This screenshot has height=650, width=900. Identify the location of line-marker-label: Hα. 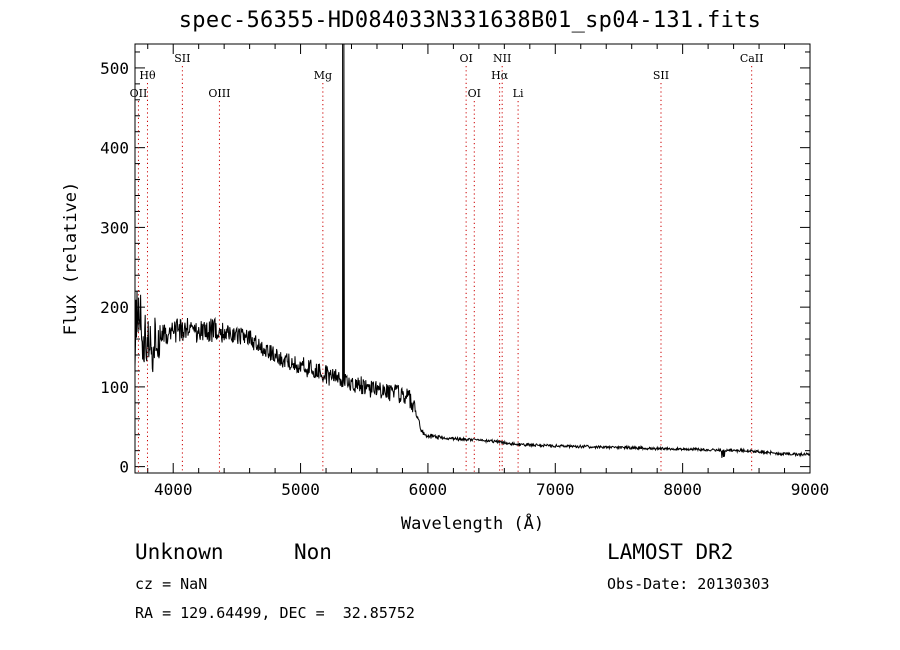
(500, 75).